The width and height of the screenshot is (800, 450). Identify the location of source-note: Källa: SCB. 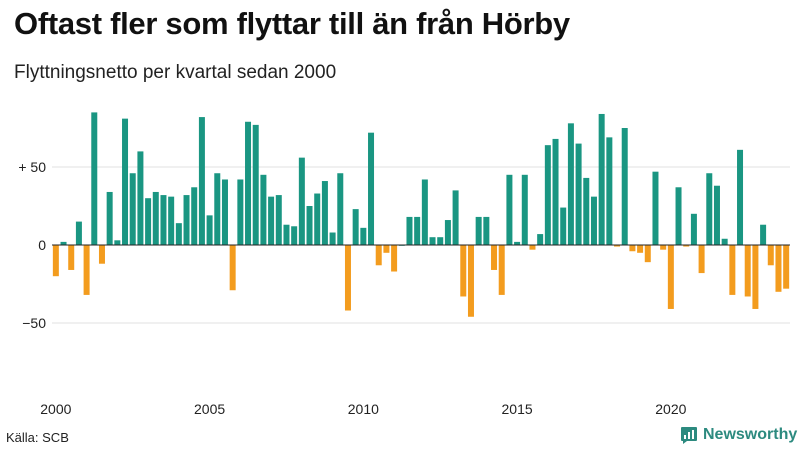
(37, 437).